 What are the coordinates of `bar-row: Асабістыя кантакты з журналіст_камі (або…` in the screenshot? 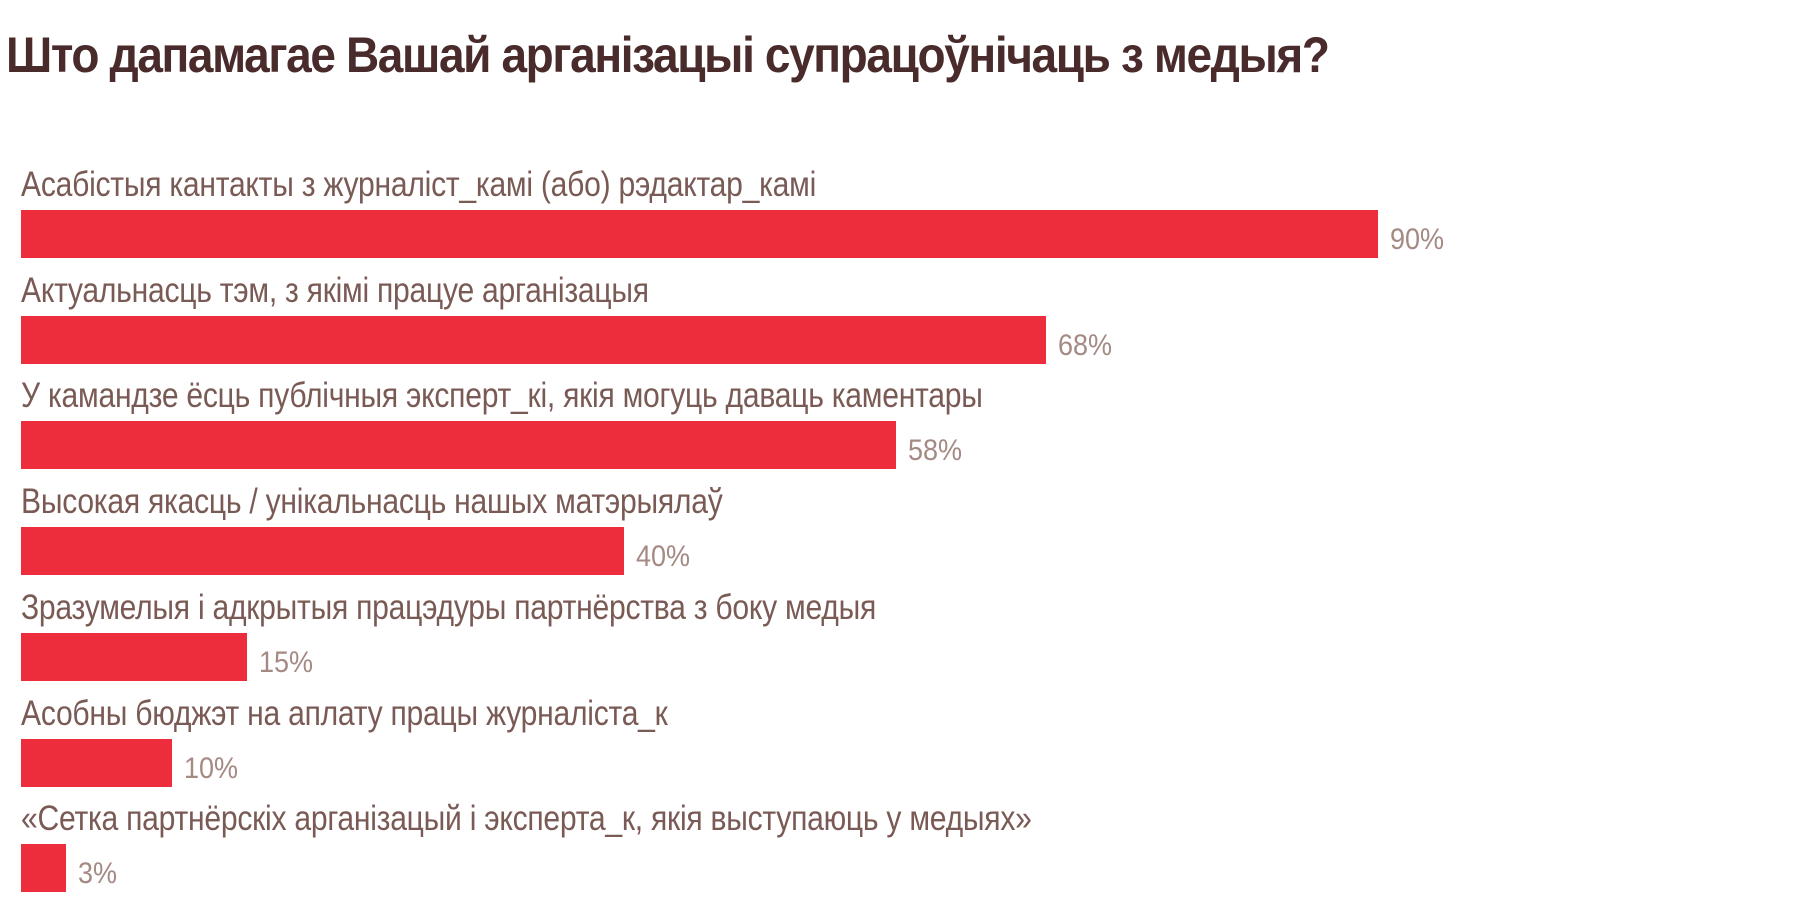 It's located at (911, 215).